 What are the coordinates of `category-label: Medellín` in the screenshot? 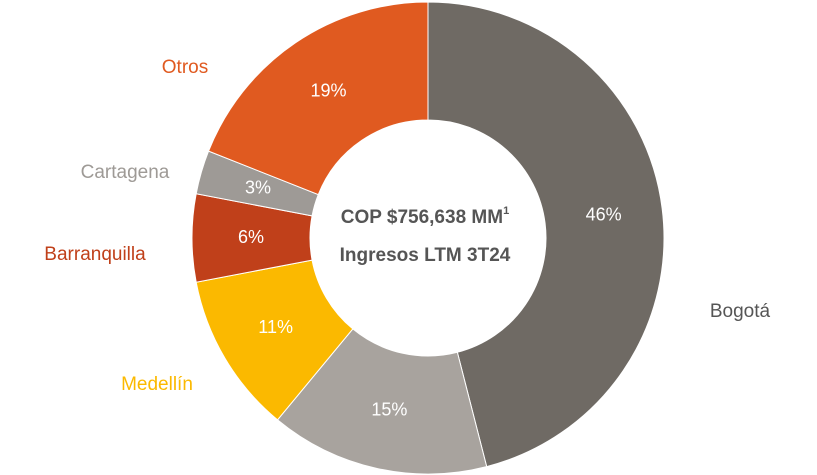 It's located at (157, 384).